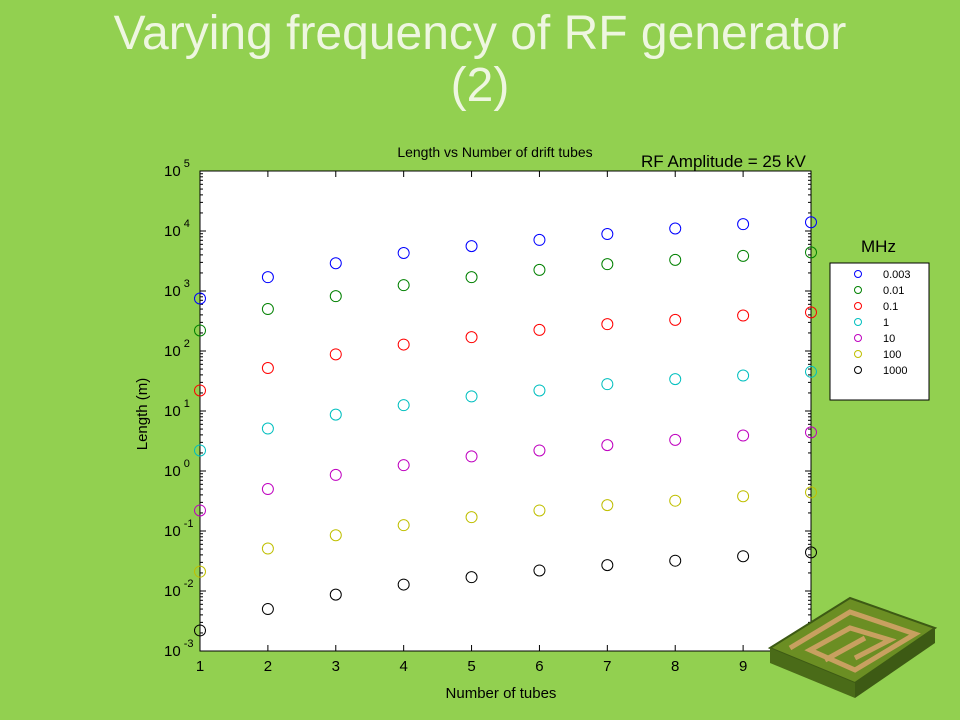  What do you see at coordinates (142, 414) in the screenshot?
I see `y-axis-label: Length (m)` at bounding box center [142, 414].